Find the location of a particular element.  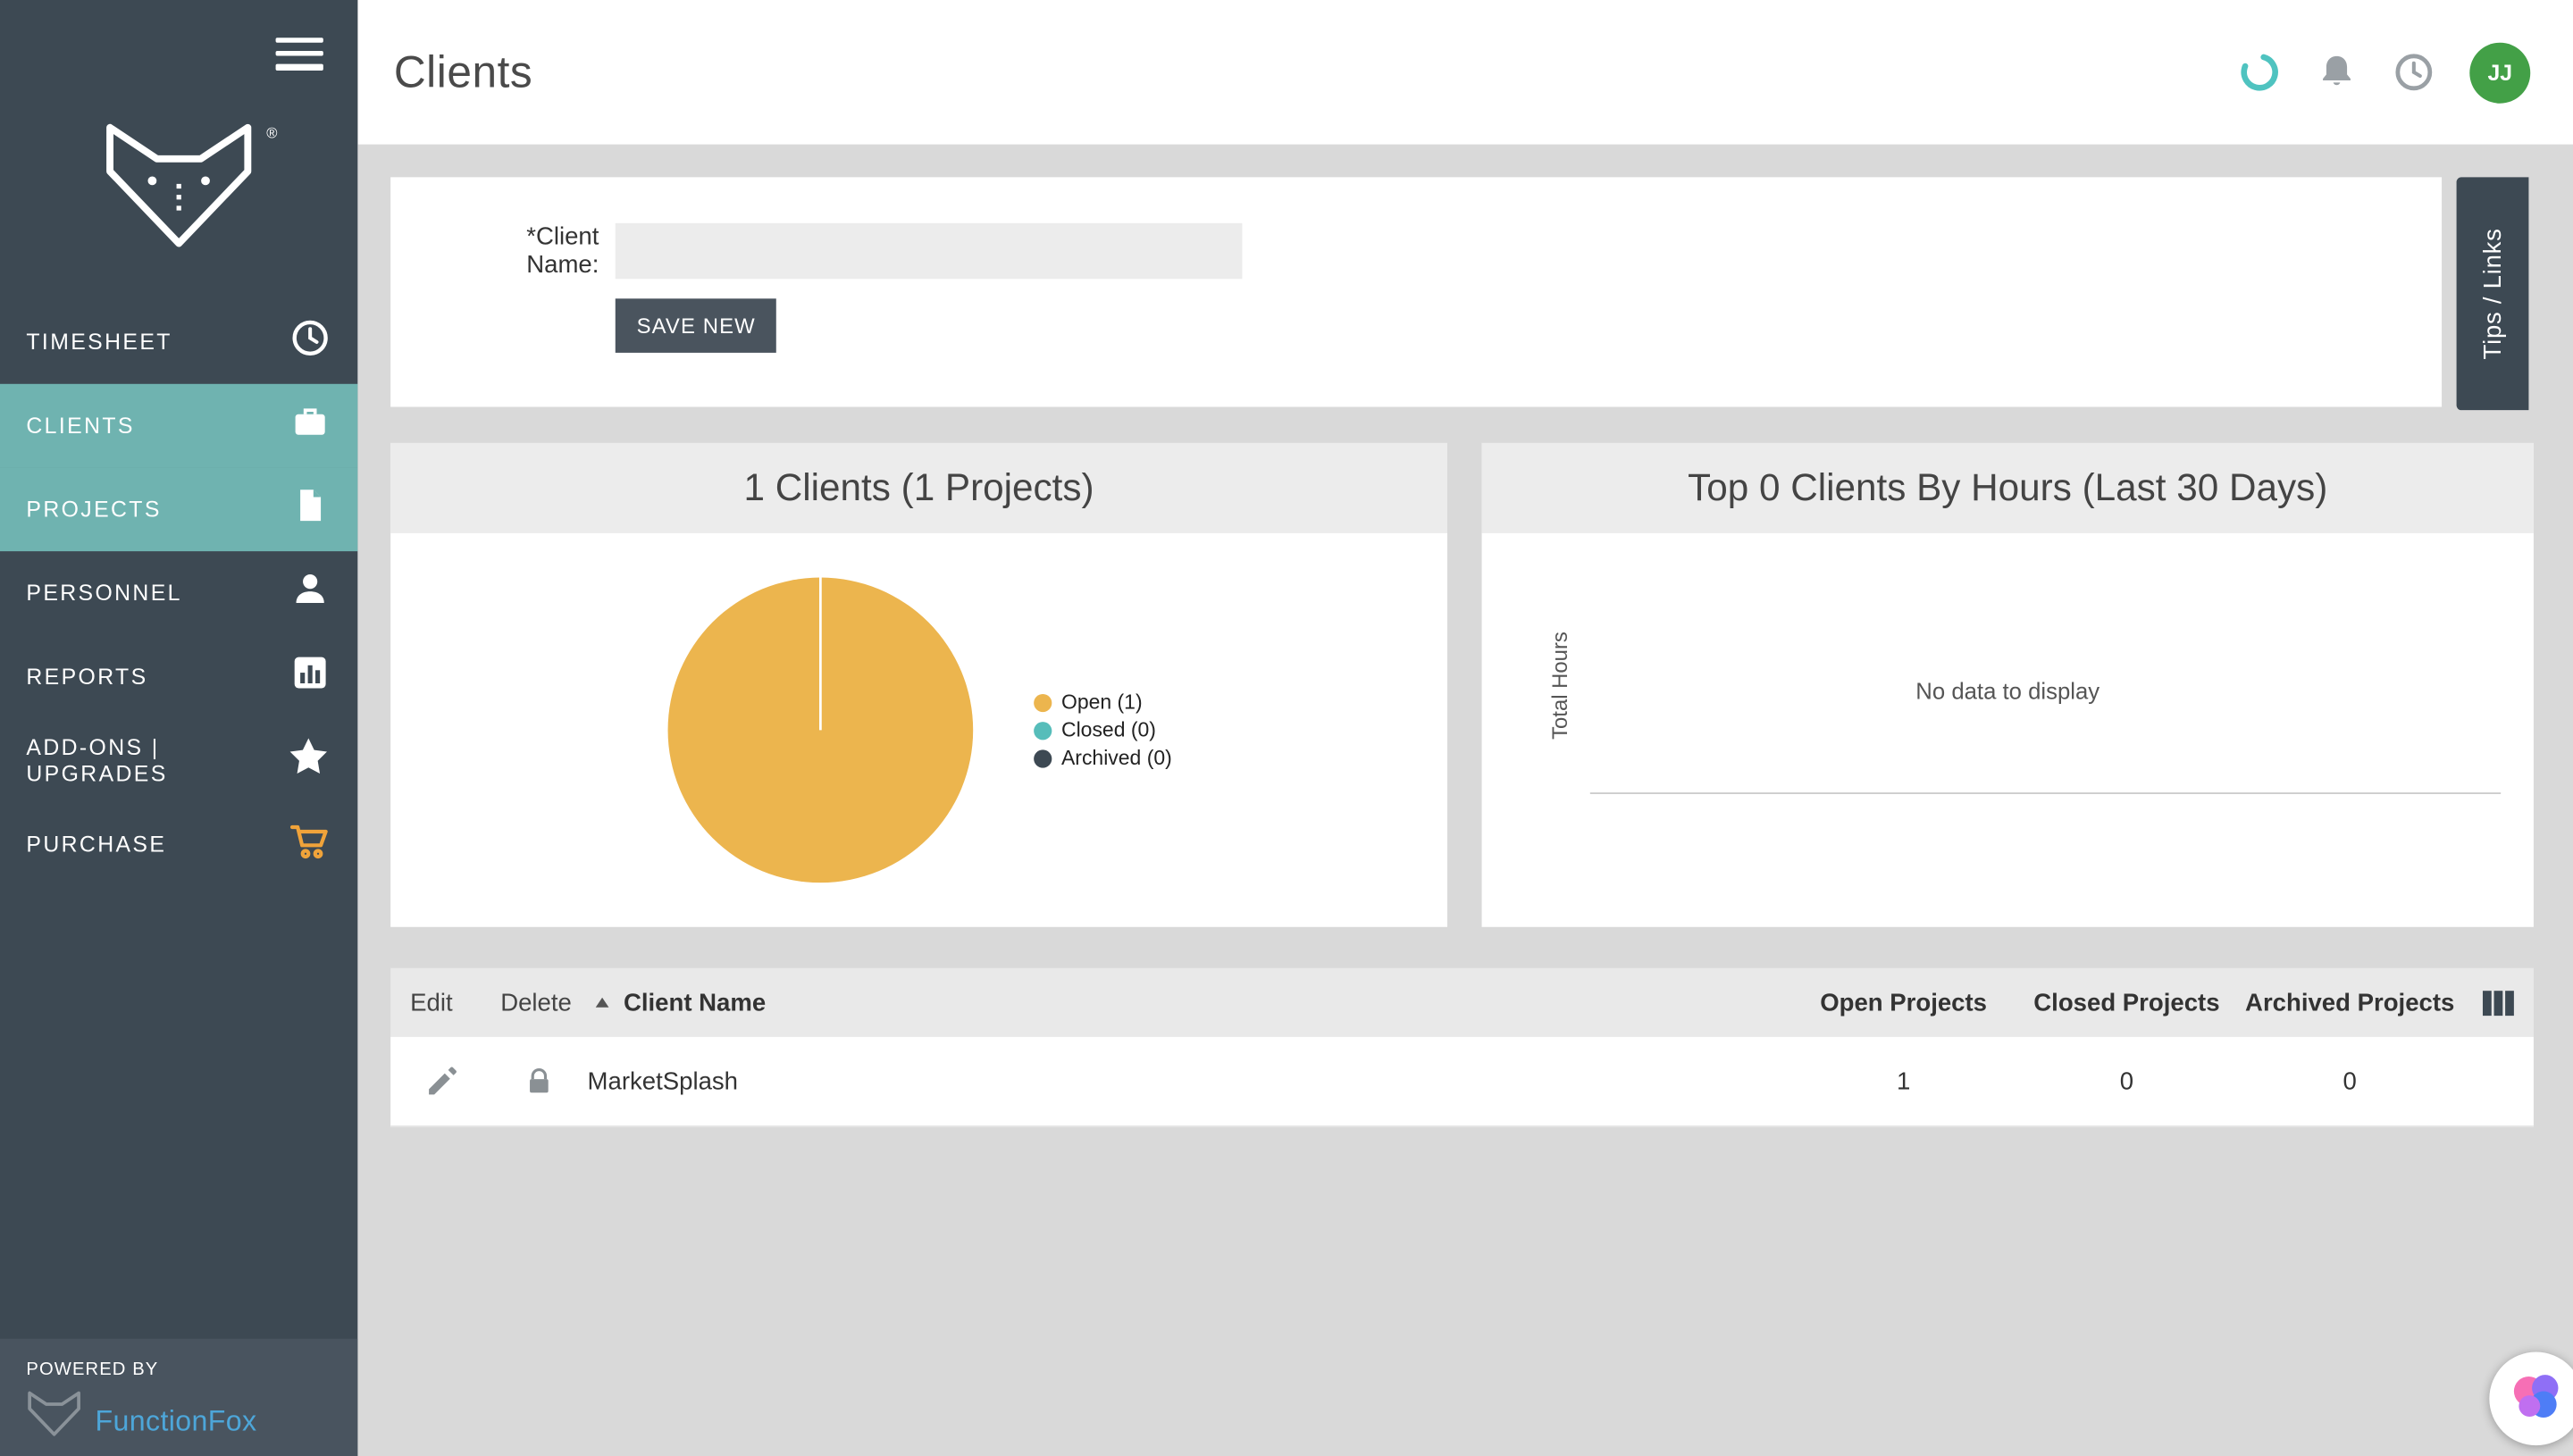

legend-dot-archived is located at coordinates (1042, 758).